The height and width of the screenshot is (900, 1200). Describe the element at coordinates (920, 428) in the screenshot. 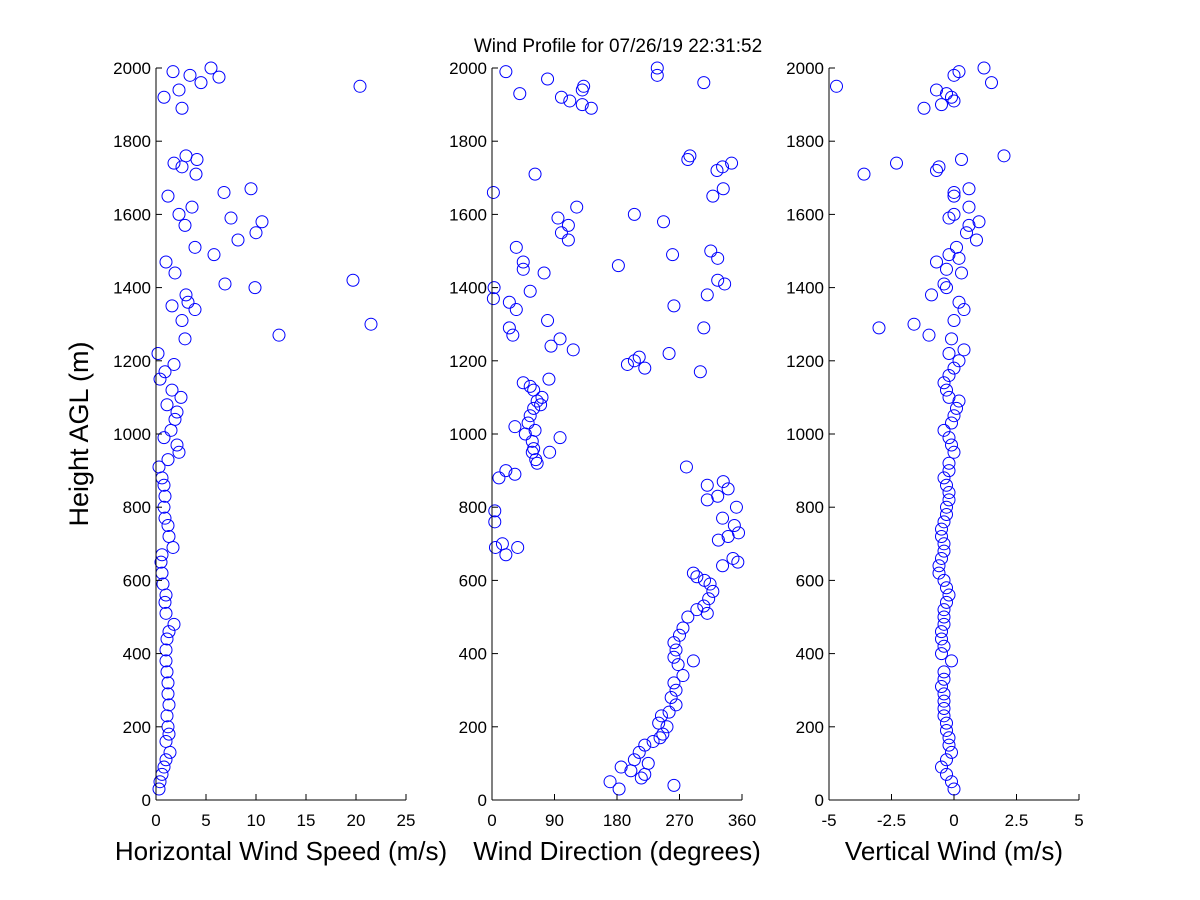

I see `panel-vertical-wind-marks` at that location.